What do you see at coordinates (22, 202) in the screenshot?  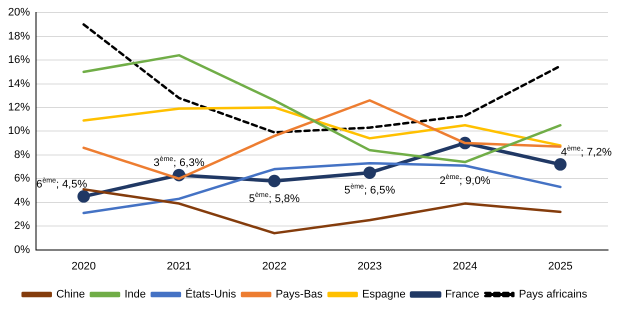 I see `y-tick-label: 4%` at bounding box center [22, 202].